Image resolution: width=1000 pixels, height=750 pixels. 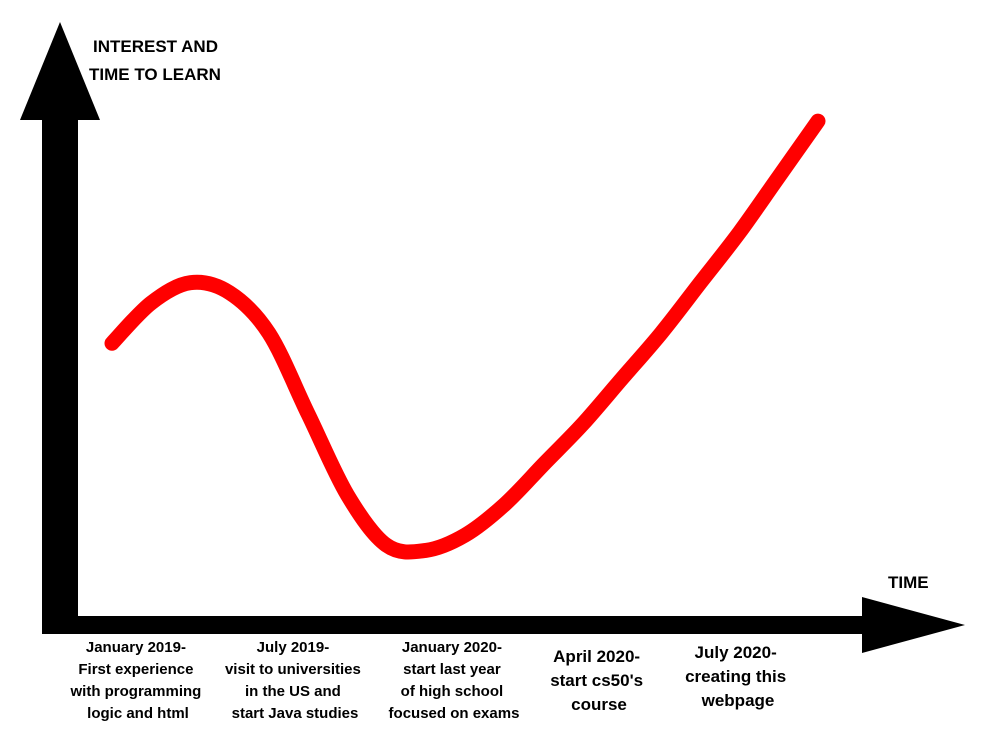 I want to click on x-tick-label-line: start cs50's, so click(x=596, y=680).